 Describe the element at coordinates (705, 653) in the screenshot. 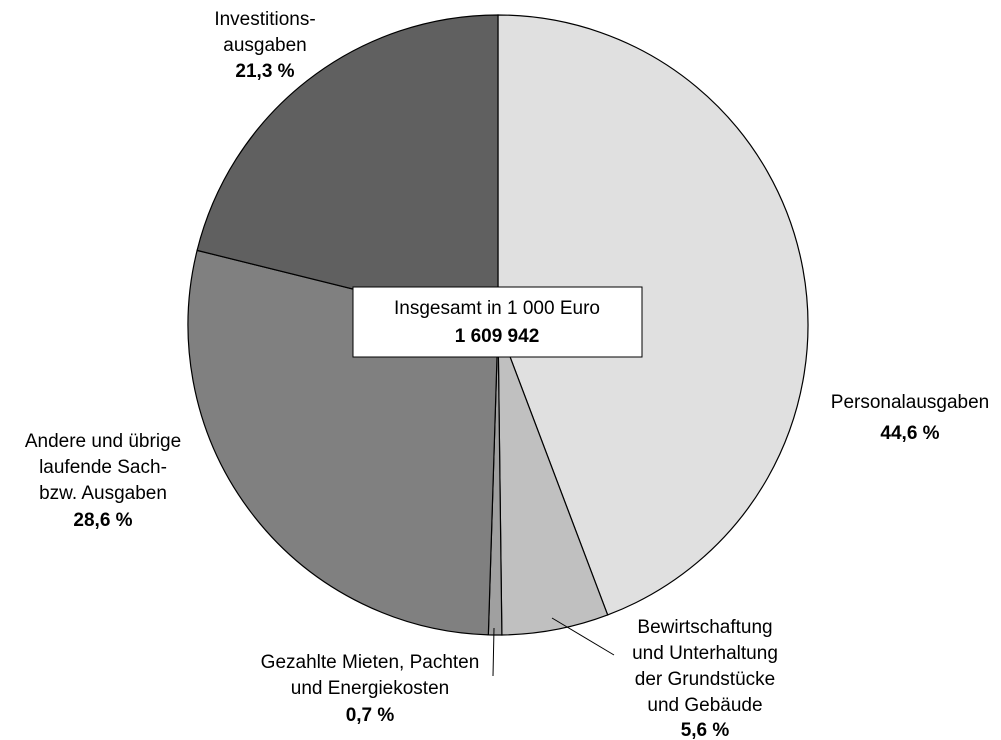

I see `slice-label: und Unterhaltung` at that location.